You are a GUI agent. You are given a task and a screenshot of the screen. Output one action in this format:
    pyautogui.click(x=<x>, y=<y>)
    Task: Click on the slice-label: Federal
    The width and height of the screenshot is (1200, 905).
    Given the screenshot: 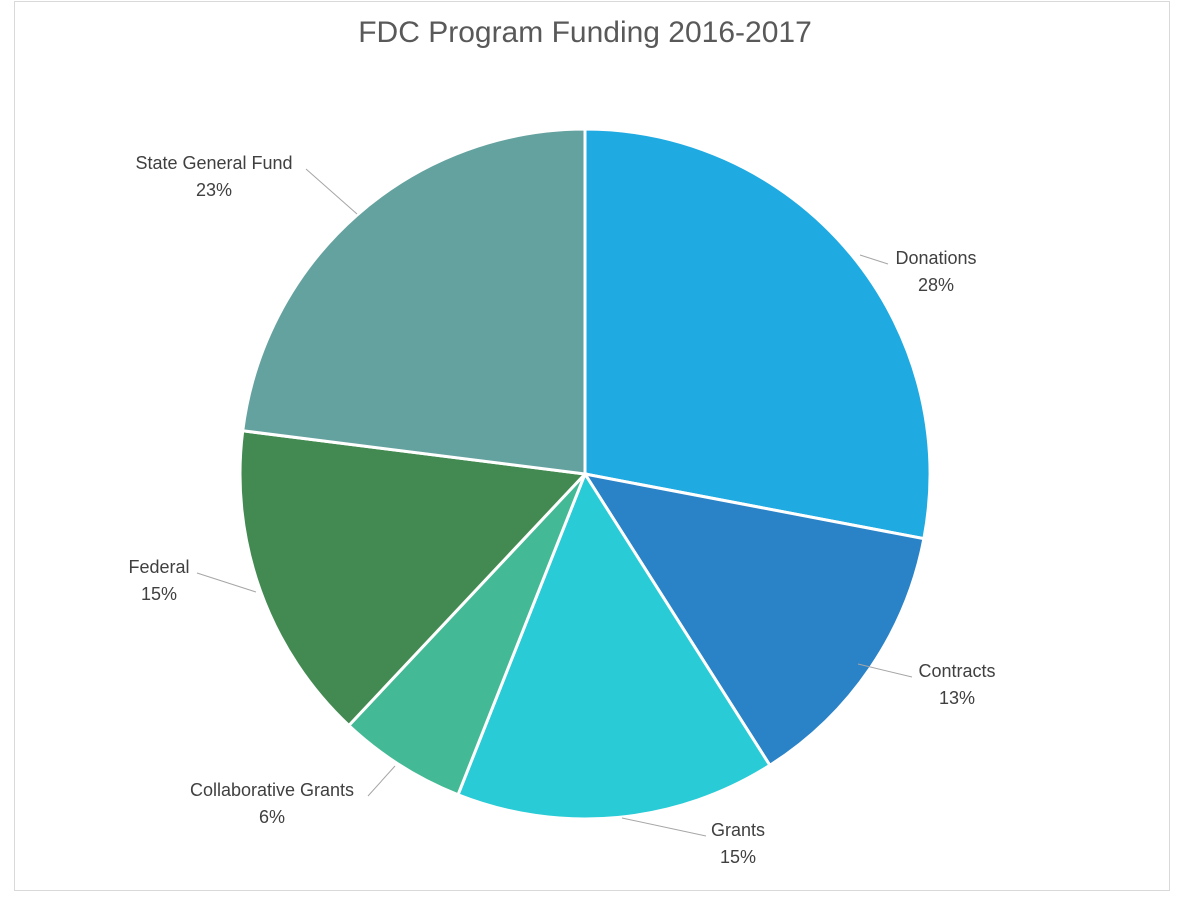 What is the action you would take?
    pyautogui.click(x=158, y=567)
    